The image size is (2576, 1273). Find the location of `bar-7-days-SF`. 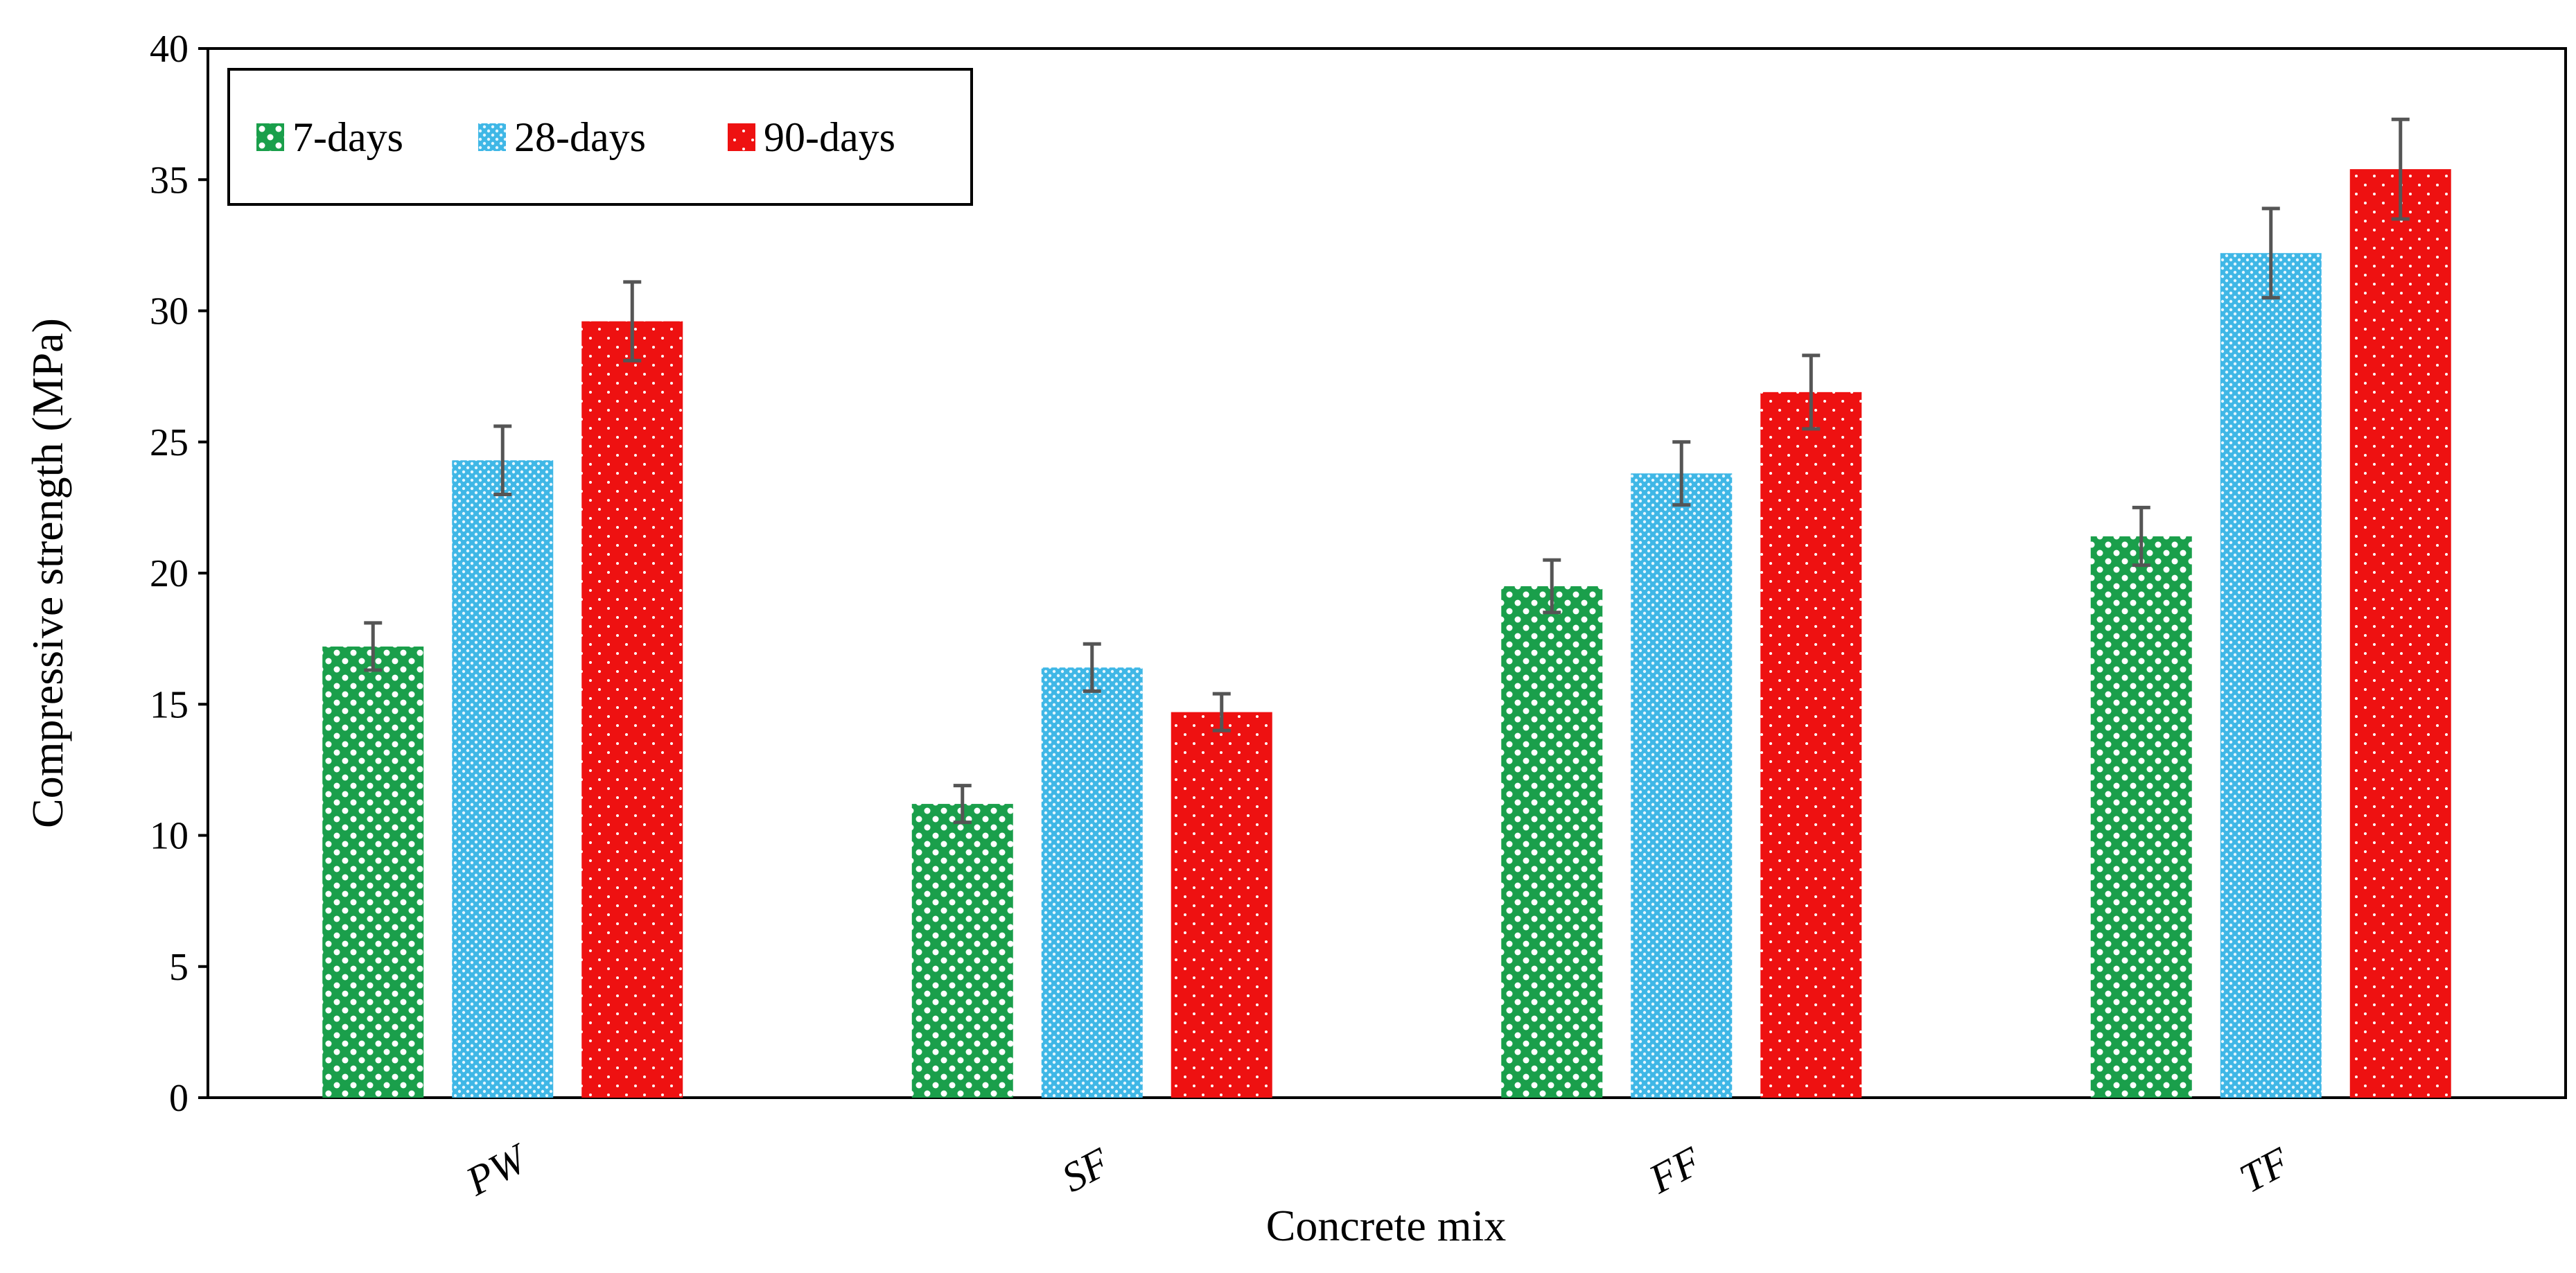

bar-7-days-SF is located at coordinates (962, 951).